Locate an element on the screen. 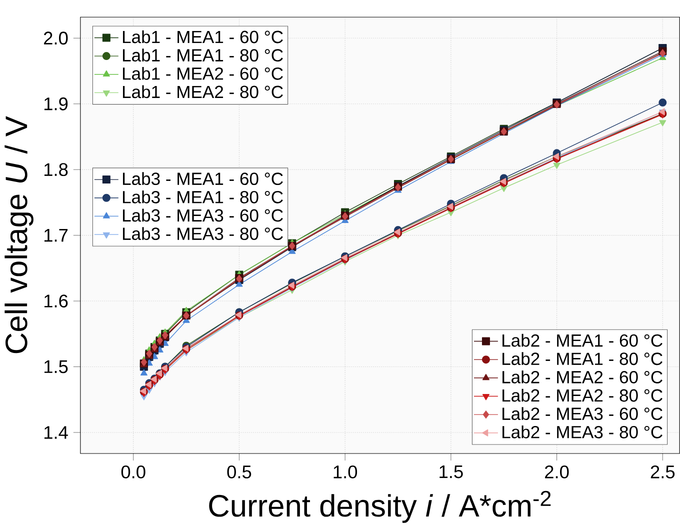 This screenshot has width=680, height=528. y-tick-label: 1.9 is located at coordinates (56, 104).